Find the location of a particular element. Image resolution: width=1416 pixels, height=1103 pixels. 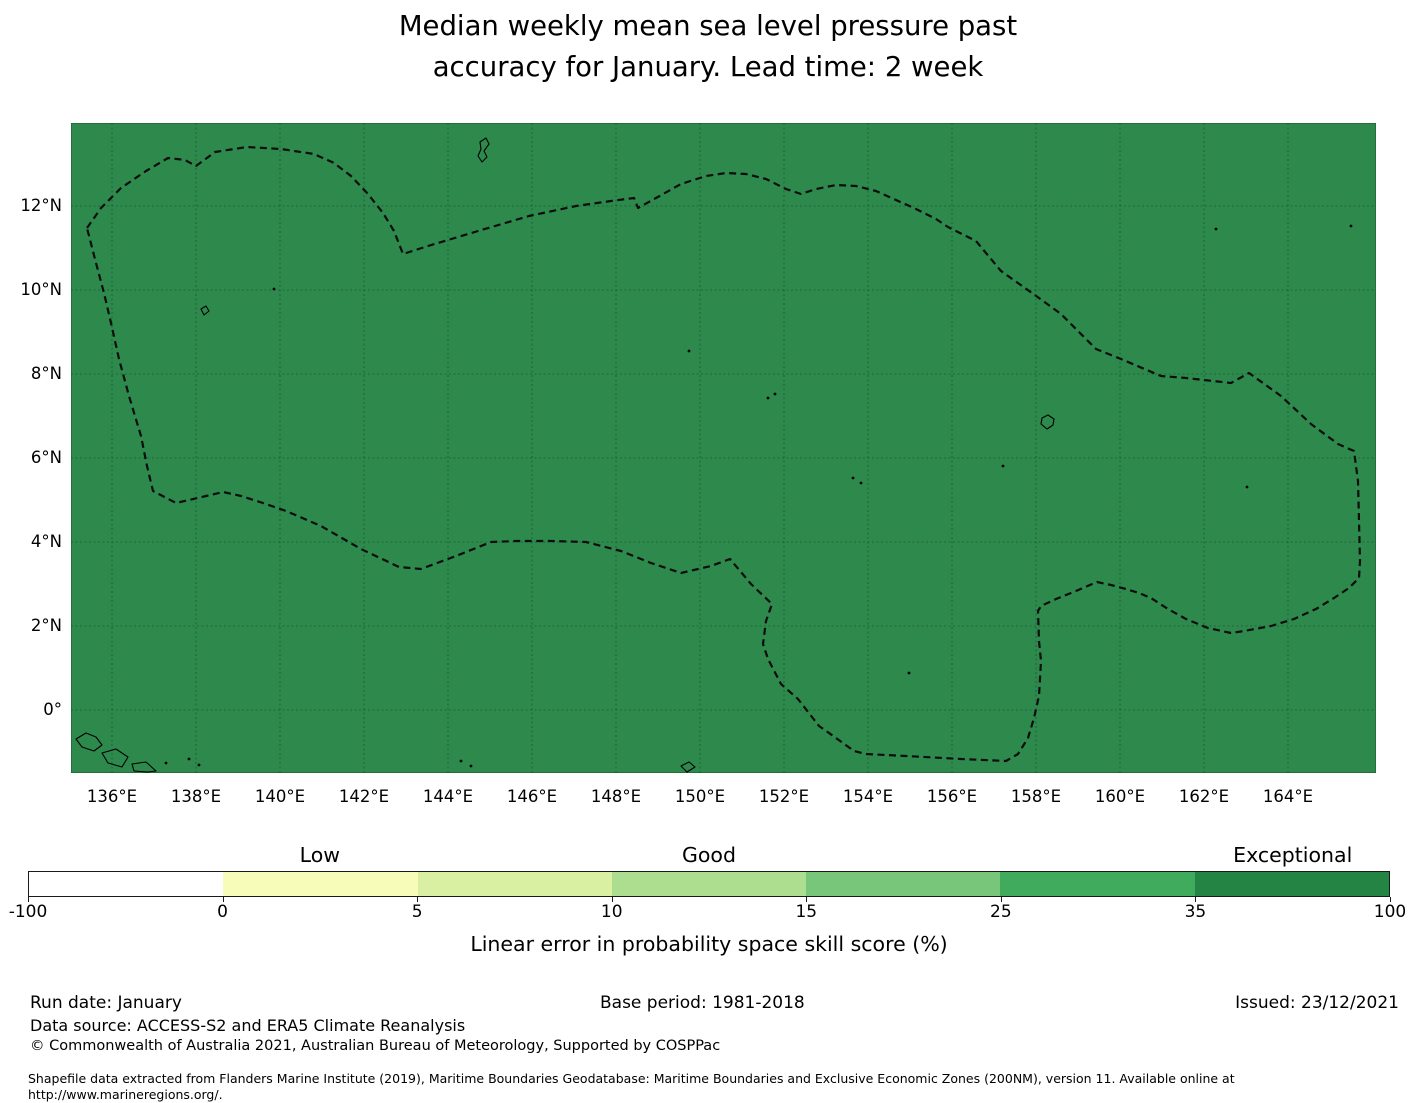

x-axis-tick-label: 148°E is located at coordinates (616, 796).